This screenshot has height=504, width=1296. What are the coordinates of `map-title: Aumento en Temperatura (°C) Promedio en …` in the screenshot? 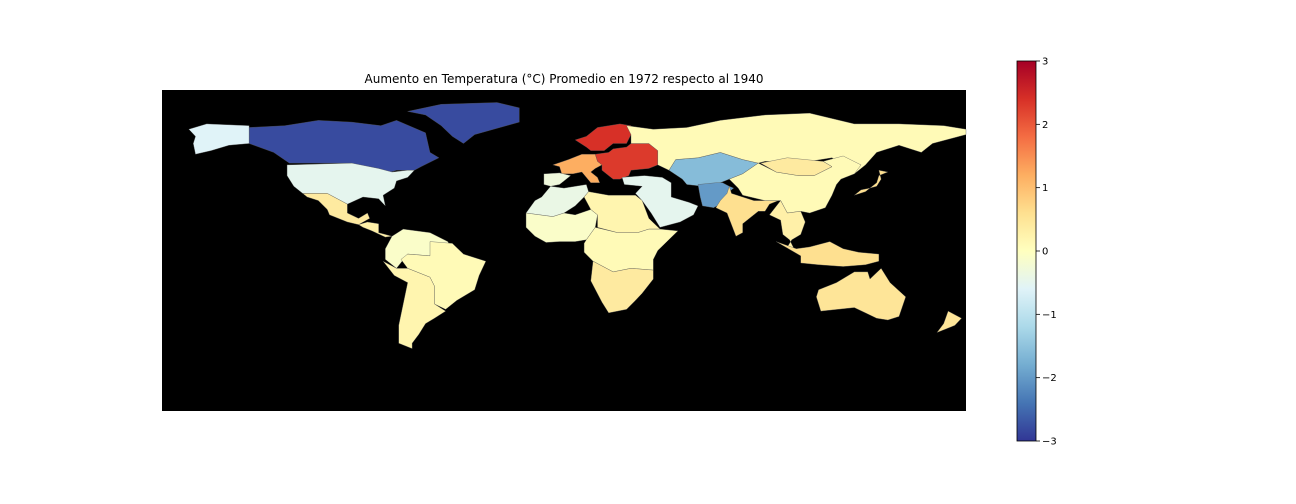 It's located at (564, 79).